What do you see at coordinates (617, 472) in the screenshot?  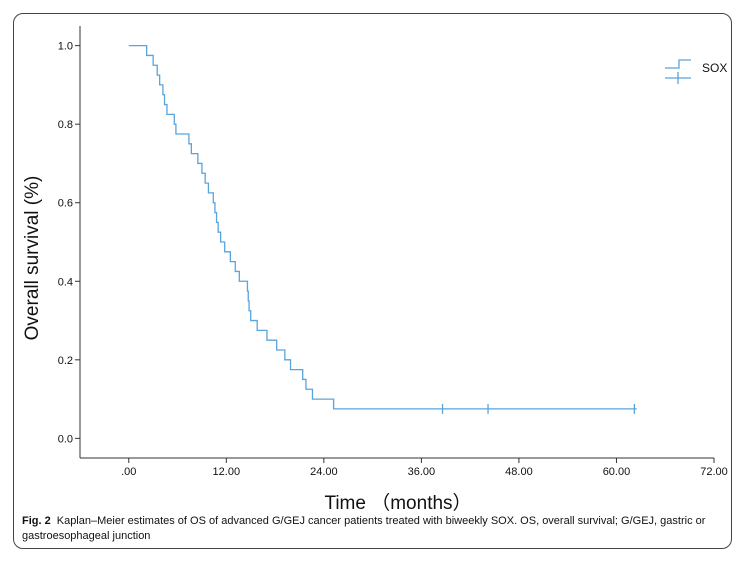 I see `x-tick-label: 60.00` at bounding box center [617, 472].